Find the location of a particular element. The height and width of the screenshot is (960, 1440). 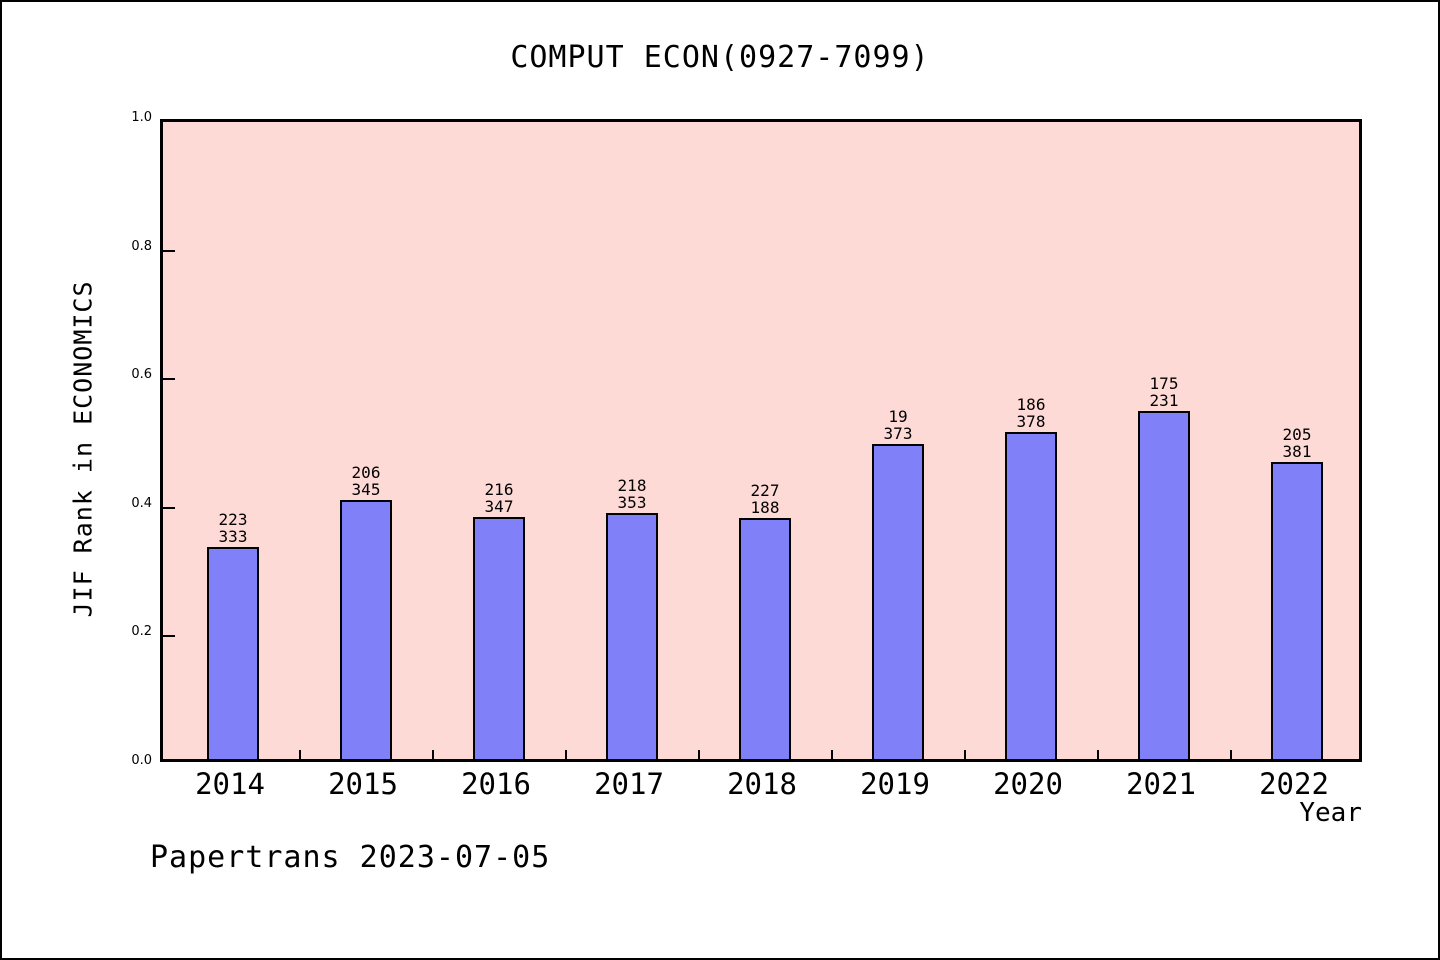

x-tick-label-2016: 2016 is located at coordinates (496, 784).